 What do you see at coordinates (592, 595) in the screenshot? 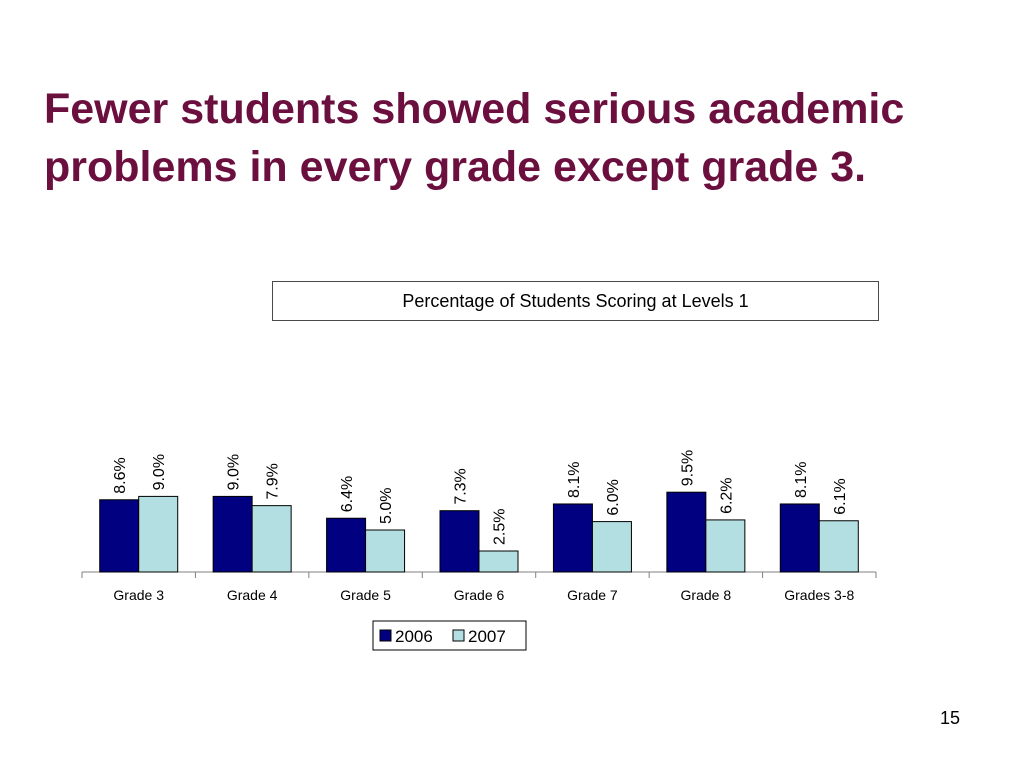
I see `x-tick-label: Grade 7` at bounding box center [592, 595].